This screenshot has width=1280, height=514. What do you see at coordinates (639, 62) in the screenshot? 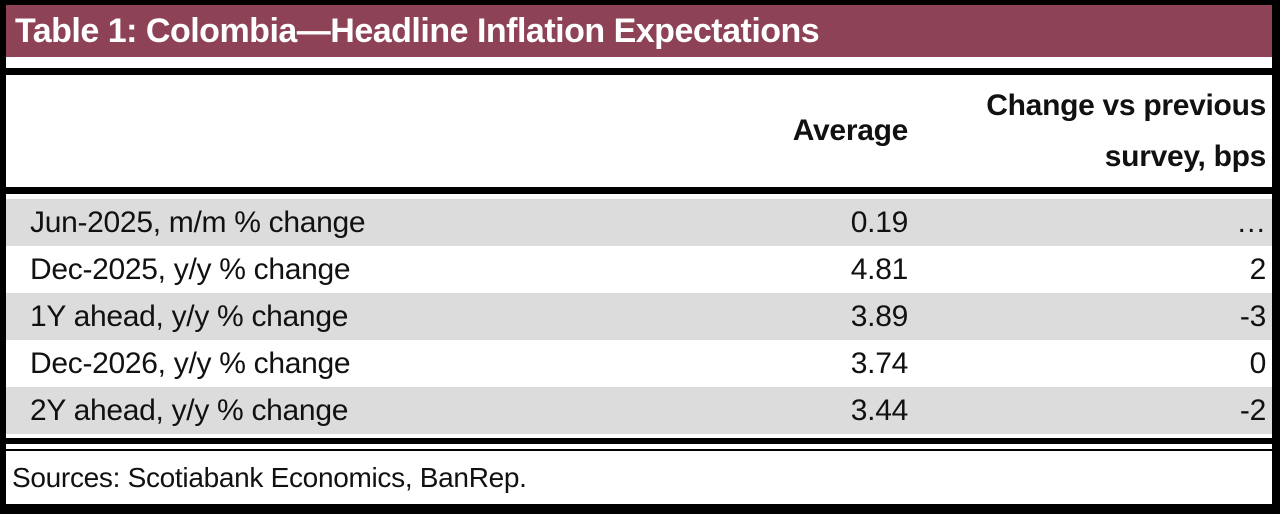
I see `title-separator-gap` at bounding box center [639, 62].